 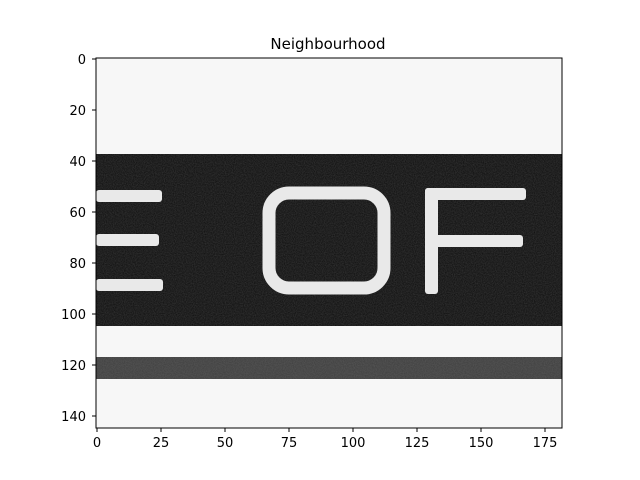 What do you see at coordinates (545, 443) in the screenshot?
I see `x-tick-label: 175` at bounding box center [545, 443].